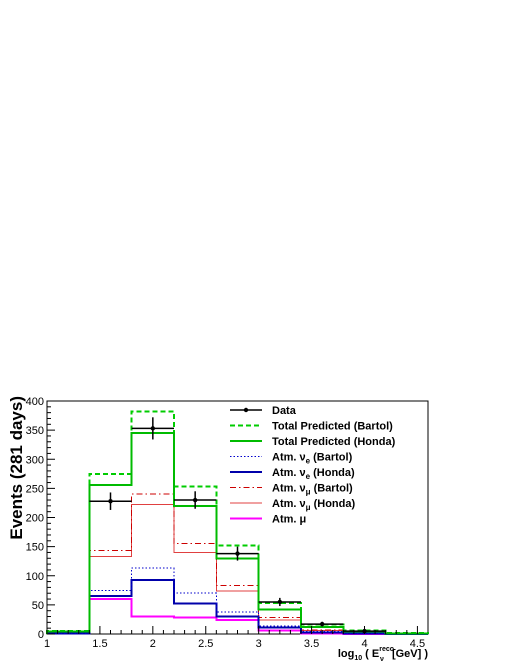  I want to click on legend-label: Atm. νe (Honda), so click(313, 474).